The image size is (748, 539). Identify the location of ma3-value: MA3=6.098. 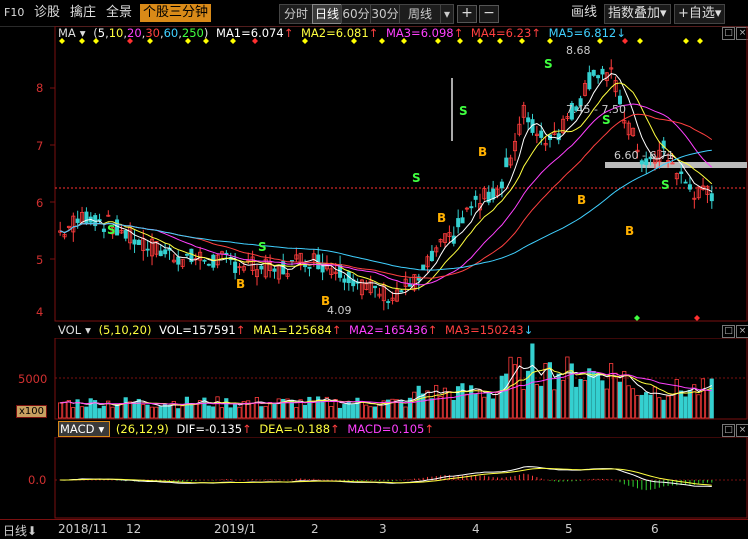
(419, 33).